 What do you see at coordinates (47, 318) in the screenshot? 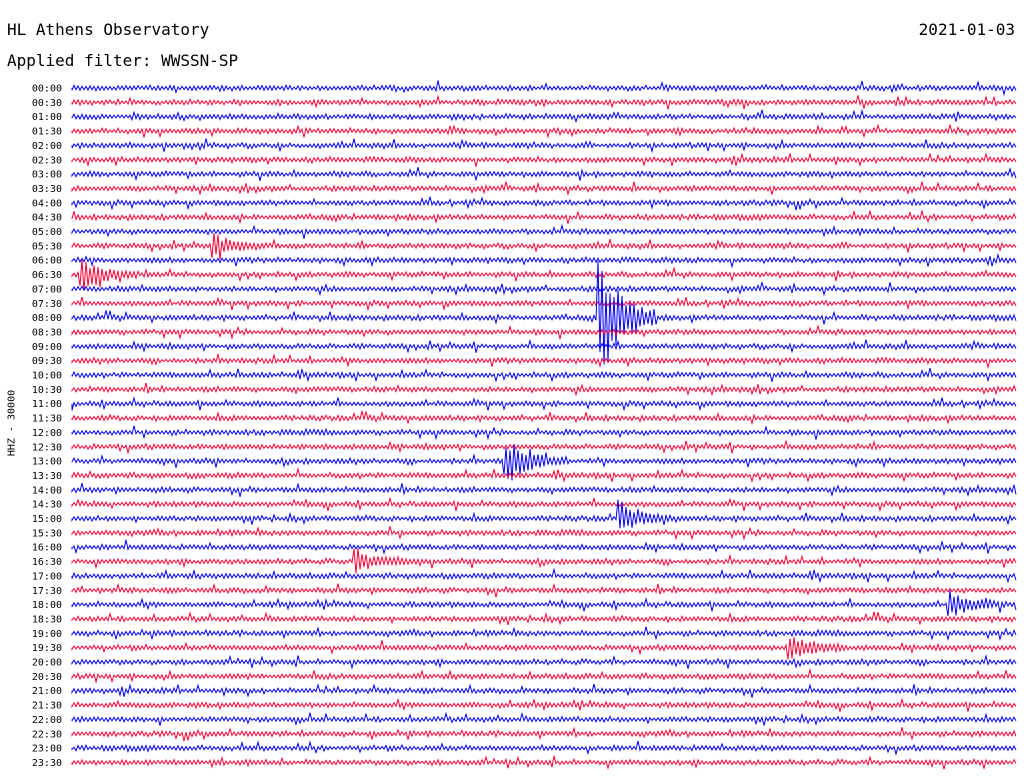
I see `row-time-label: 08:00` at bounding box center [47, 318].